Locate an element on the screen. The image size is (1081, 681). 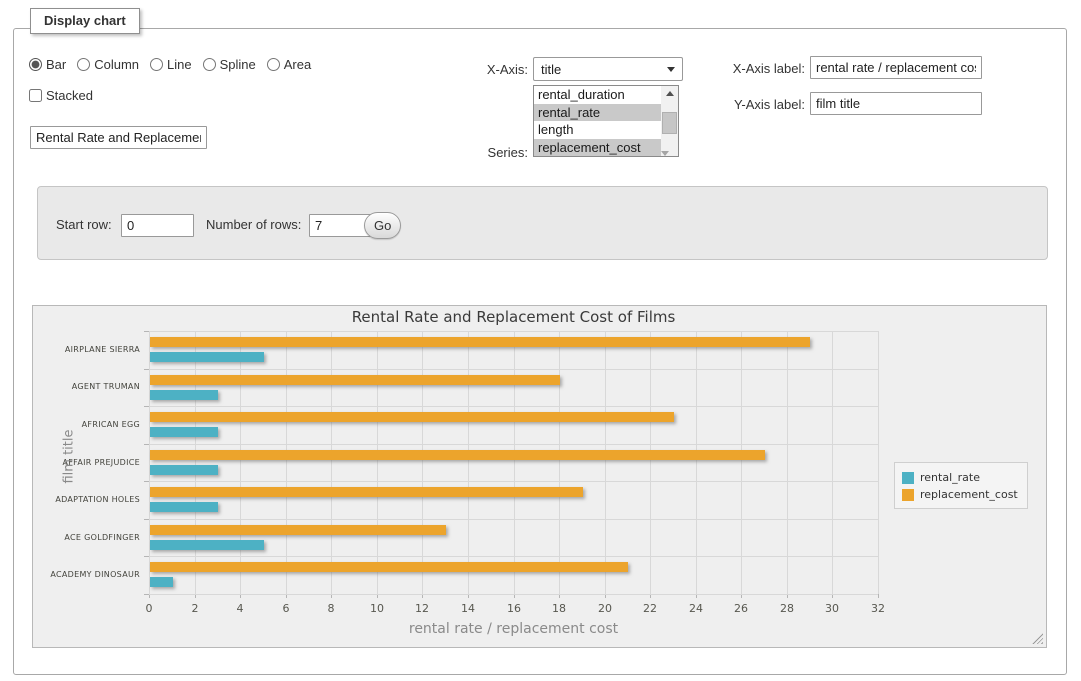
start-row-caption: Start row: is located at coordinates (84, 224).